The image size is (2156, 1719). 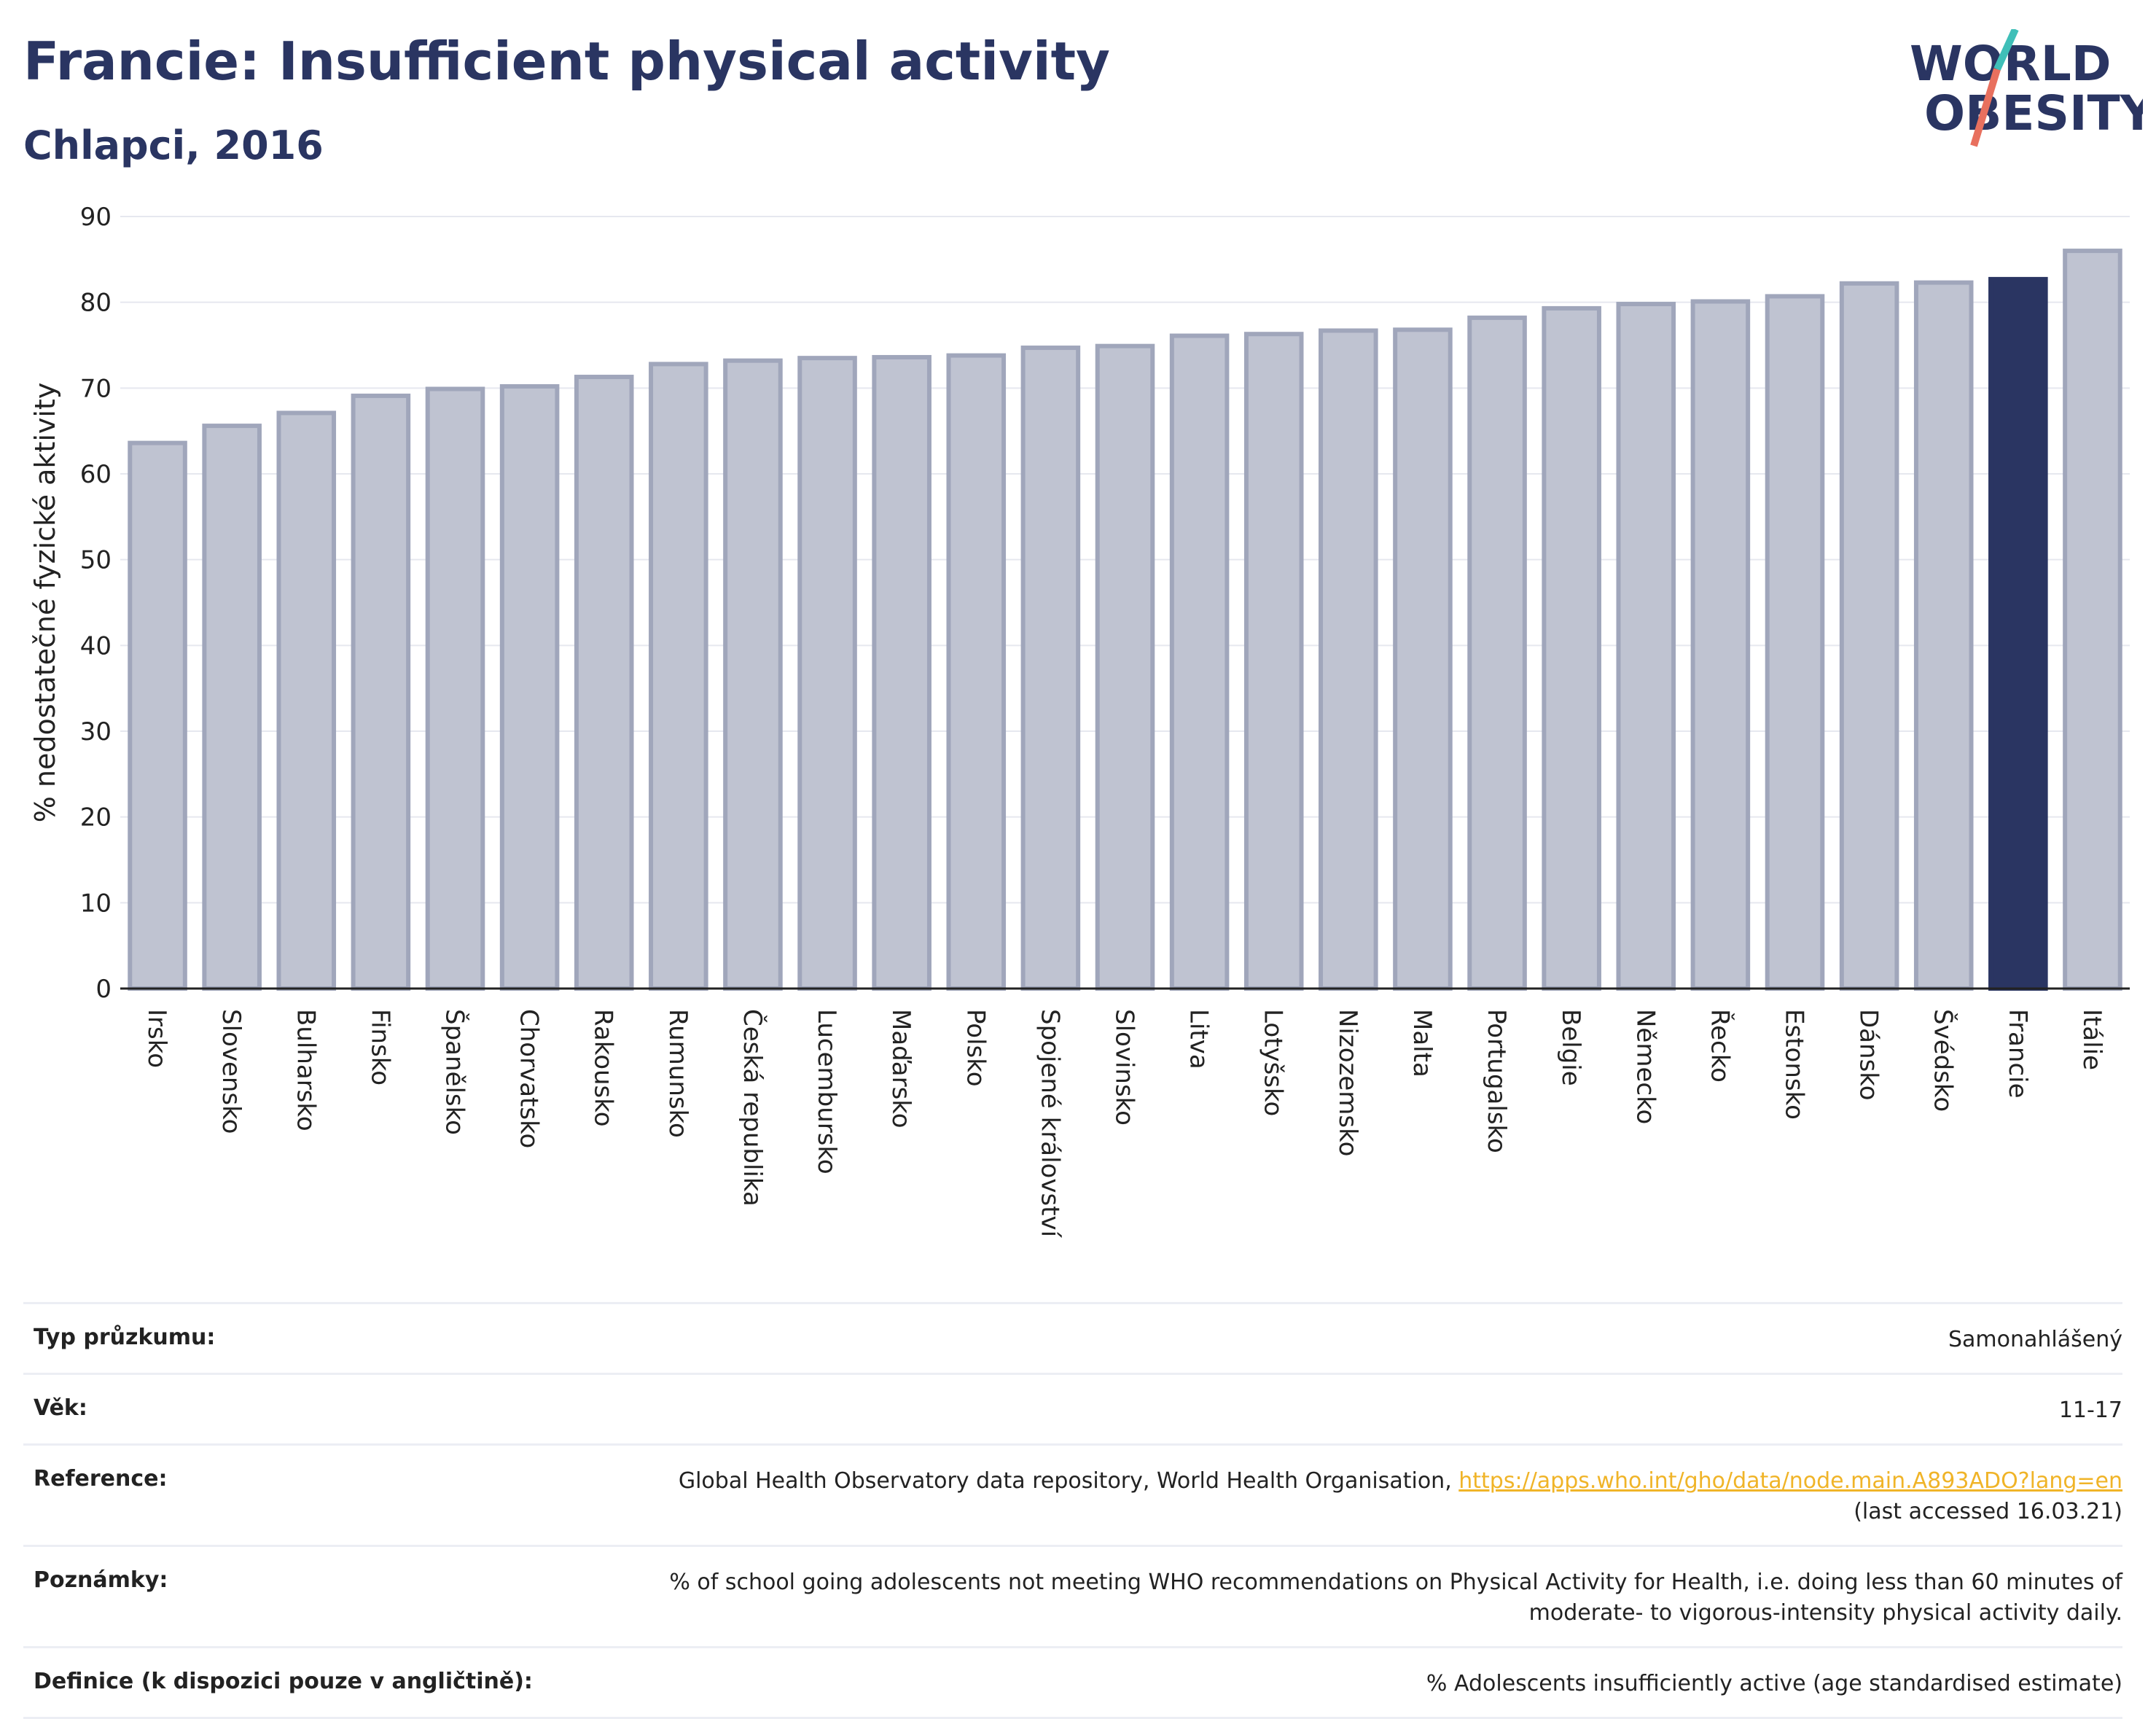 What do you see at coordinates (566, 62) in the screenshot?
I see `page-title: Francie: Insufficient physical activity` at bounding box center [566, 62].